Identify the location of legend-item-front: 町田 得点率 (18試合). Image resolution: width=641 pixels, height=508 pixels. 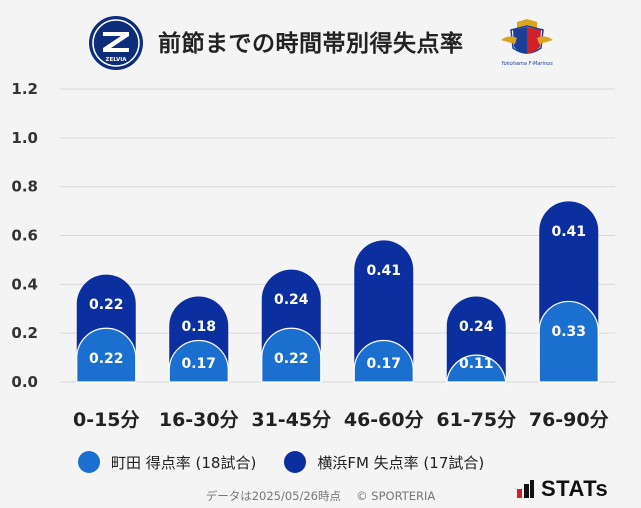
(167, 462).